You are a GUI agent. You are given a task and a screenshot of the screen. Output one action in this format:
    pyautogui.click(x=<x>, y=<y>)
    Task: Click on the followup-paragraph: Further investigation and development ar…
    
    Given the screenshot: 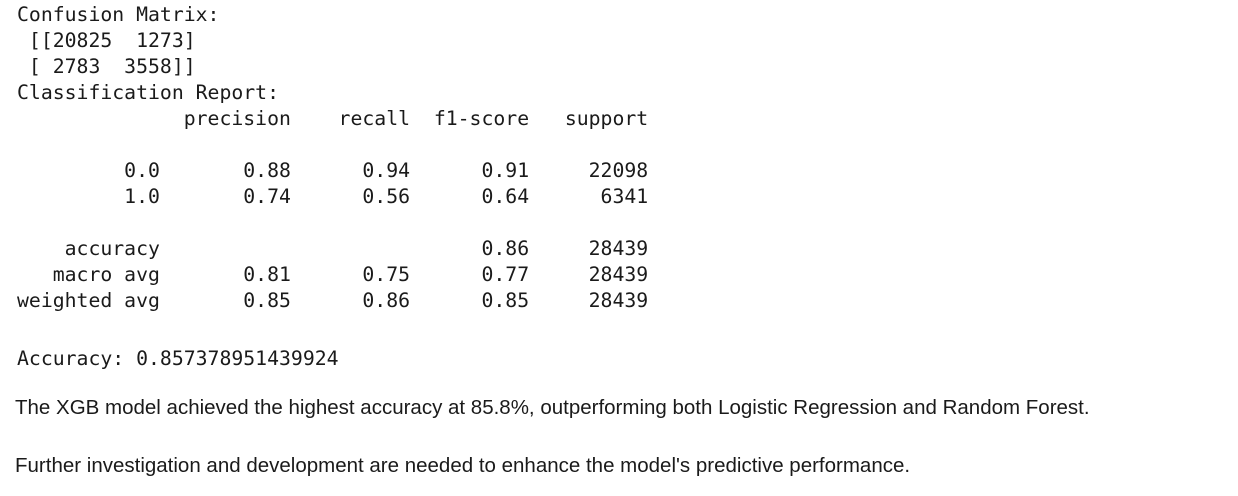 What is the action you would take?
    pyautogui.click(x=463, y=465)
    